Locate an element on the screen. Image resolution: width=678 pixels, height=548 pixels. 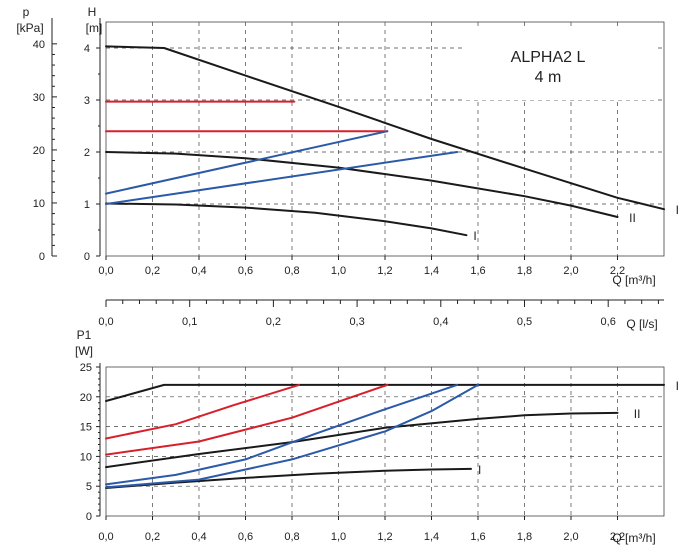
p-axis-unit: [kPa] is located at coordinates (29, 28).